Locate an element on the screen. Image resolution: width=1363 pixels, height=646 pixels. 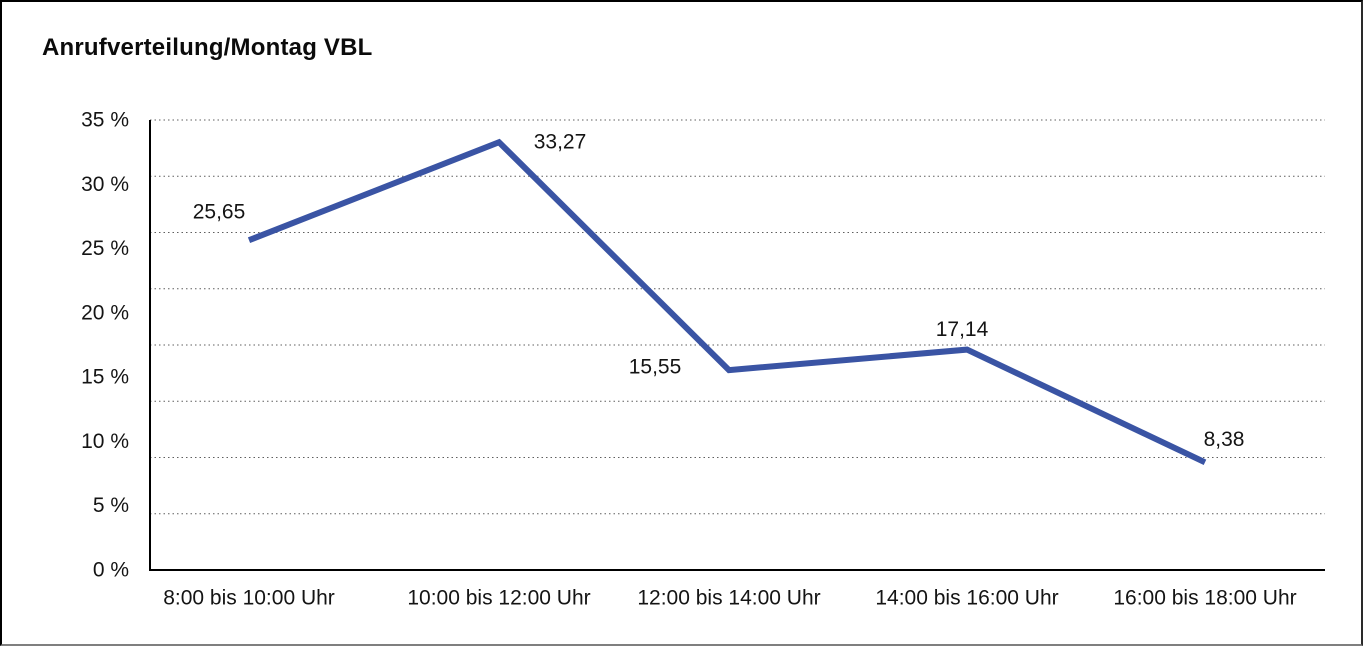
data-point-label: 8,38 is located at coordinates (1224, 439).